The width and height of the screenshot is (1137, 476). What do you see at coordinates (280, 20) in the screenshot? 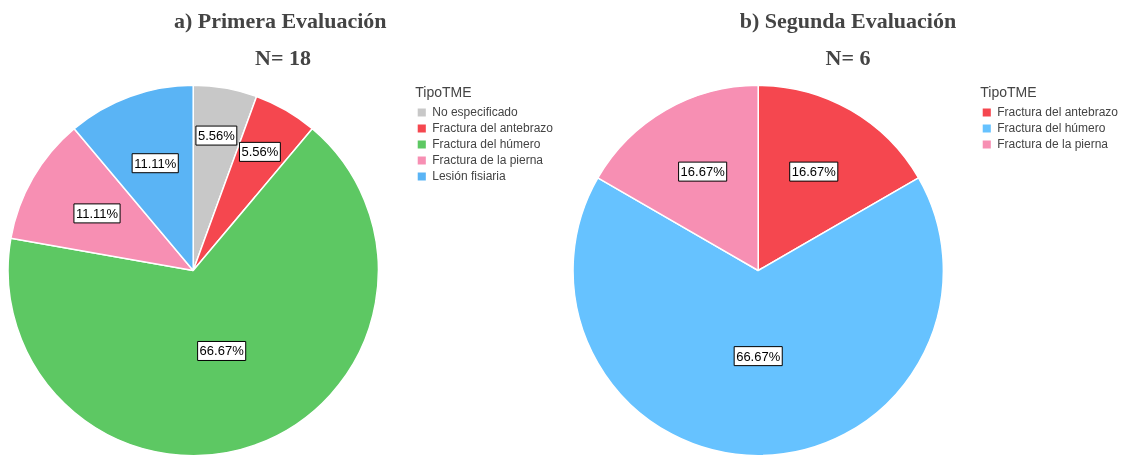
I see `chart-title: a) Primera Evaluación` at bounding box center [280, 20].